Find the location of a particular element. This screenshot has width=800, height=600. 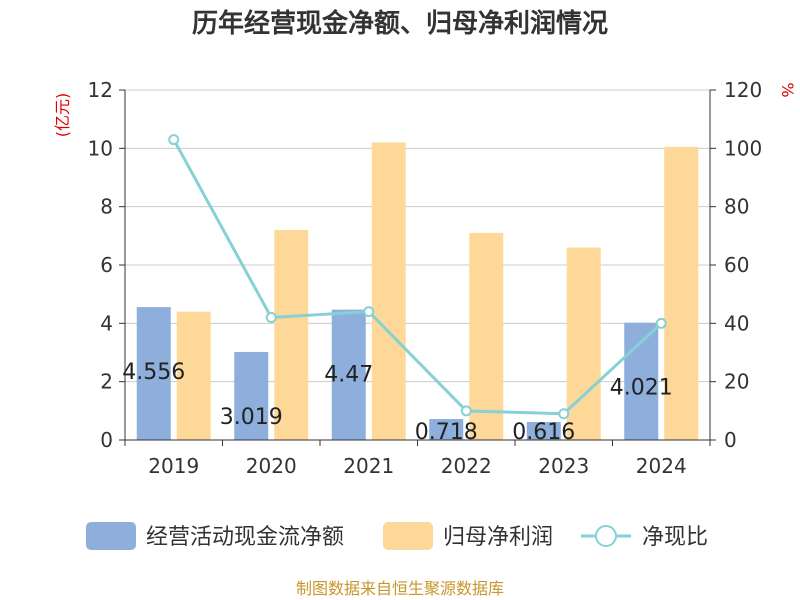

x-tick-label: 2022 is located at coordinates (466, 466).